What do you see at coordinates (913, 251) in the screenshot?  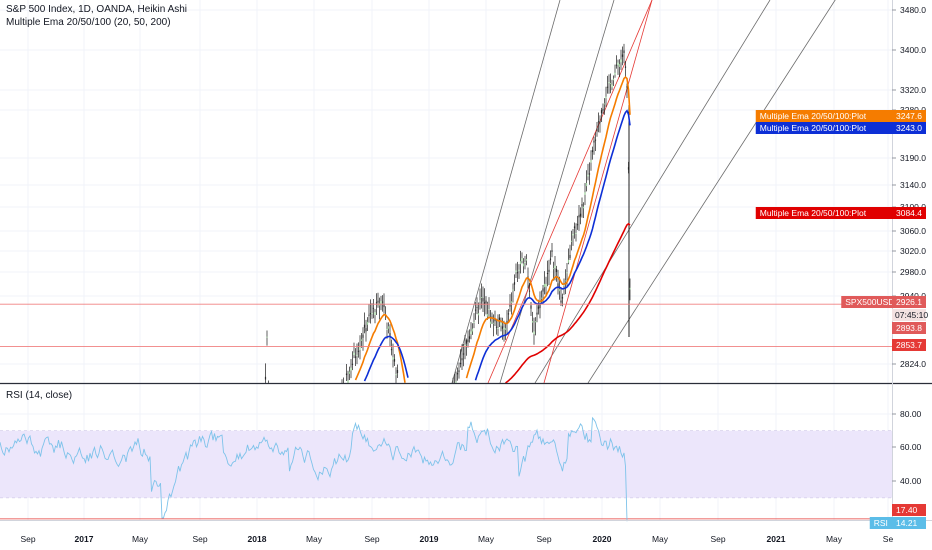 I see `price-tick-label: 3020.0` at bounding box center [913, 251].